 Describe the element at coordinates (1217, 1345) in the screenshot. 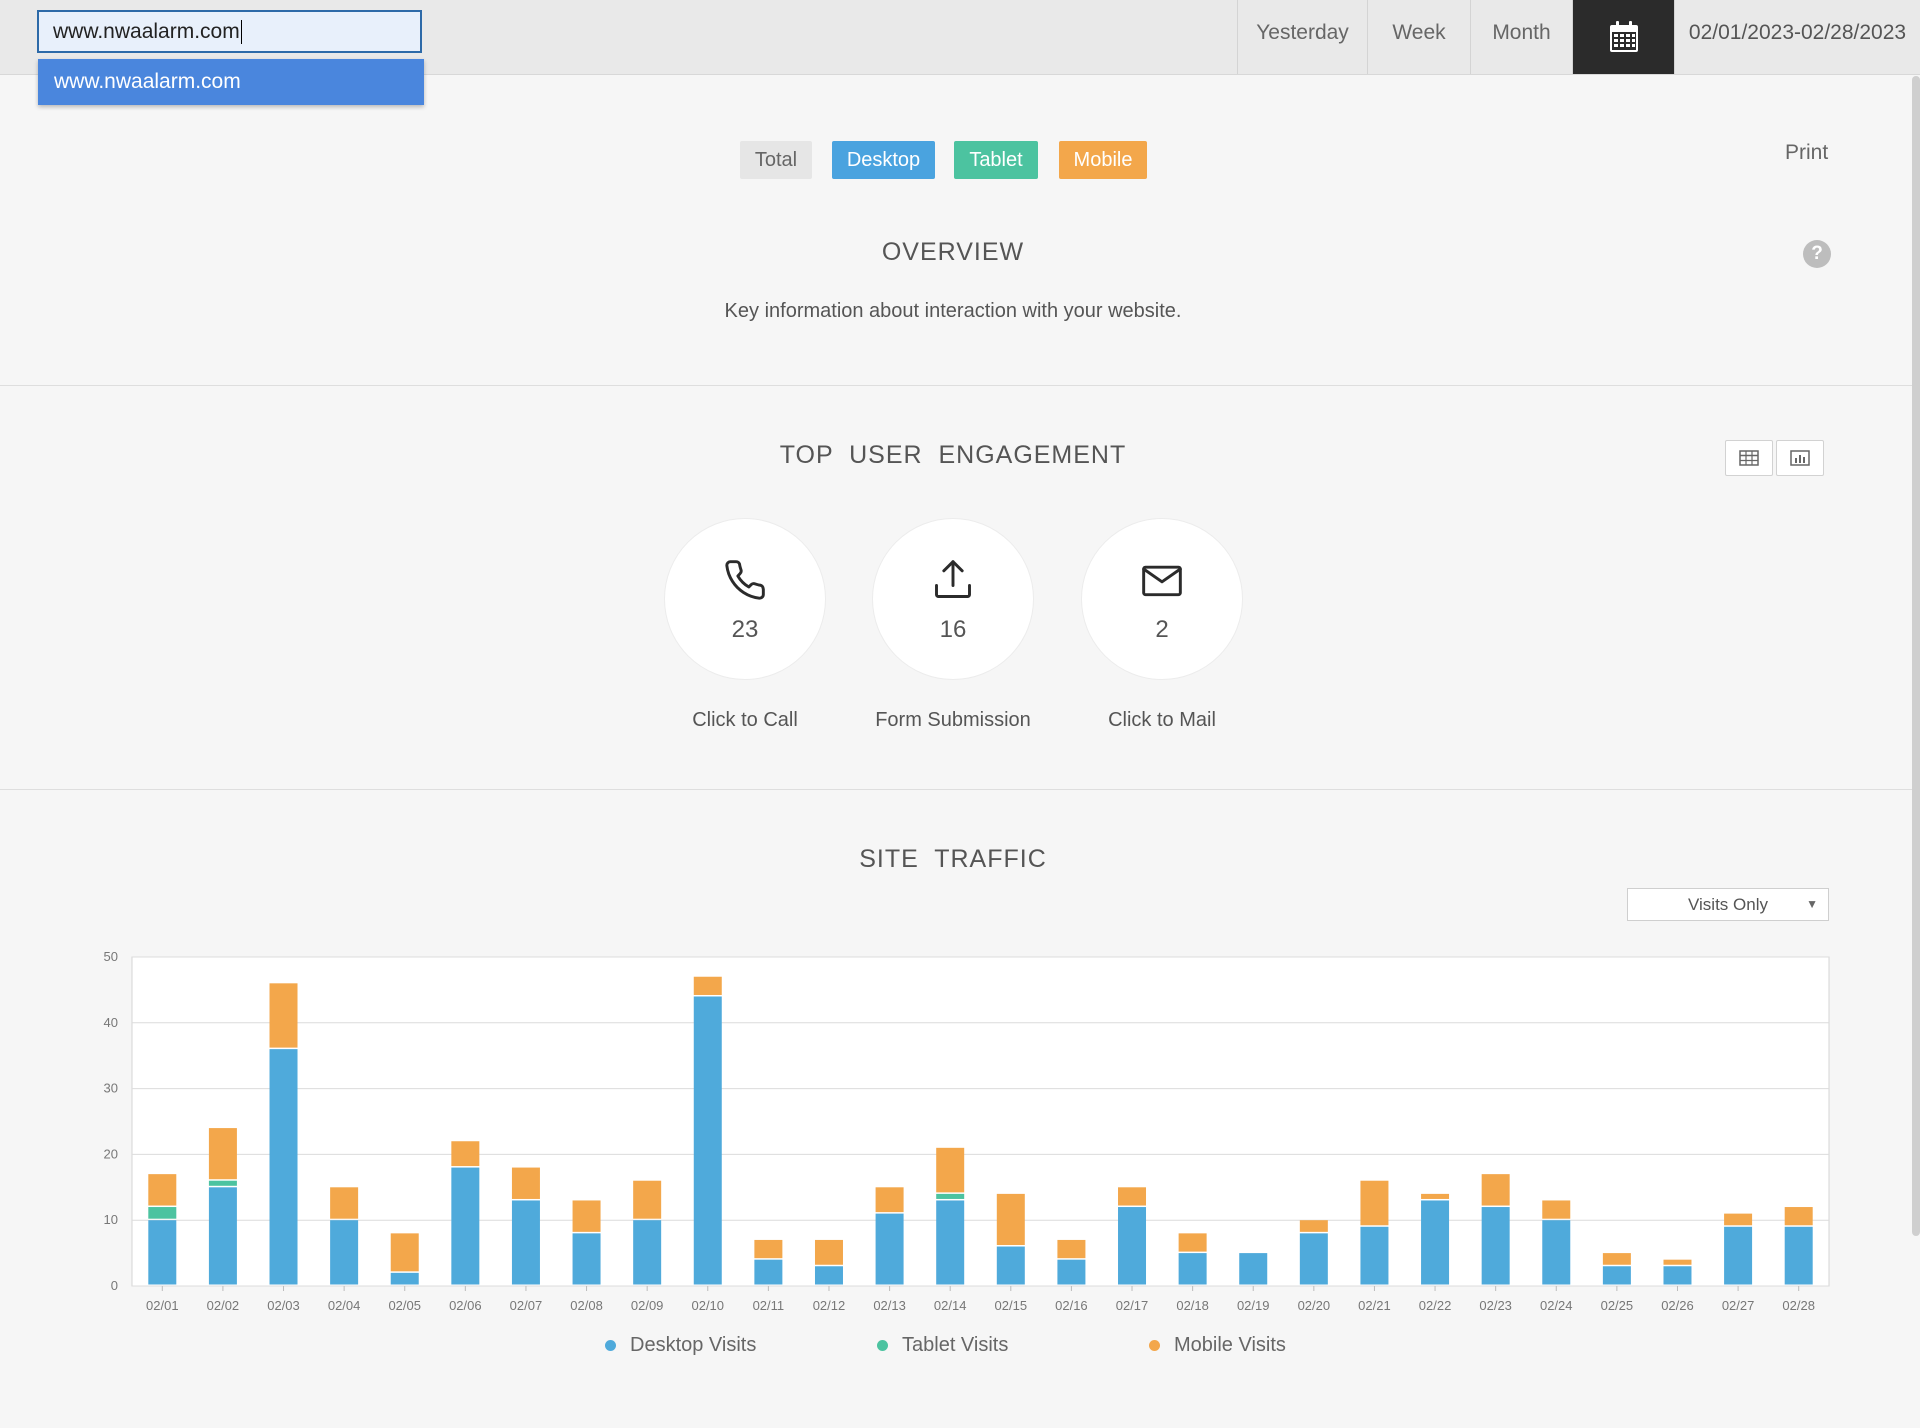

I see `legend-item-mobile: Mobile Visits` at that location.